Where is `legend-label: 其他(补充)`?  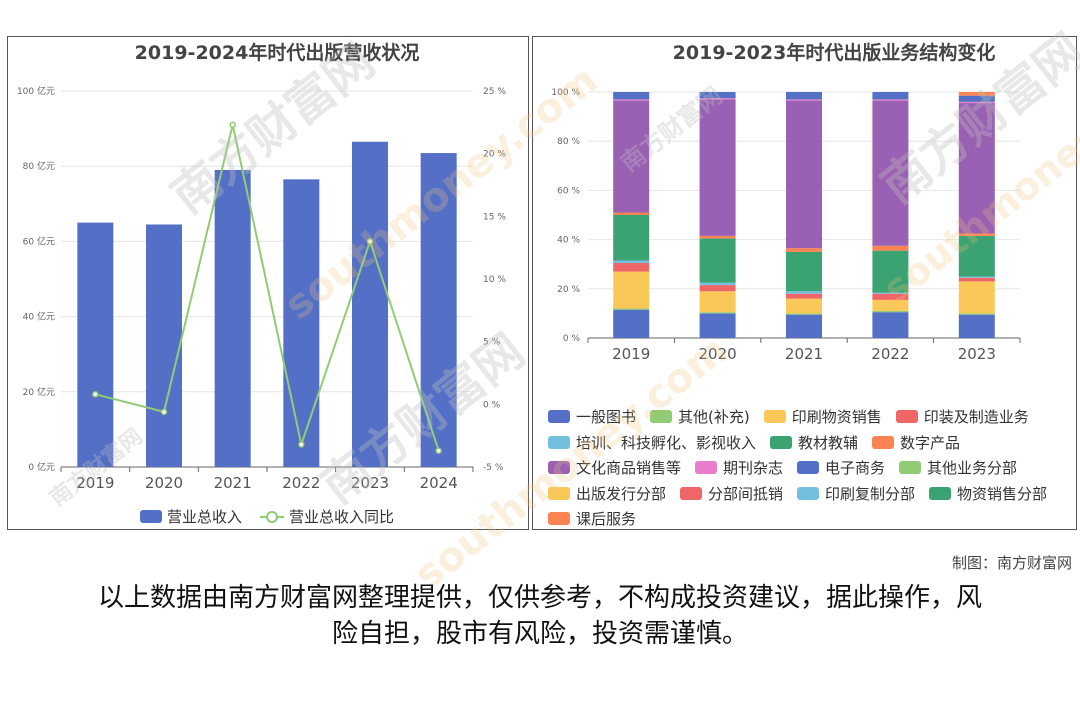
legend-label: 其他(补充) is located at coordinates (714, 417).